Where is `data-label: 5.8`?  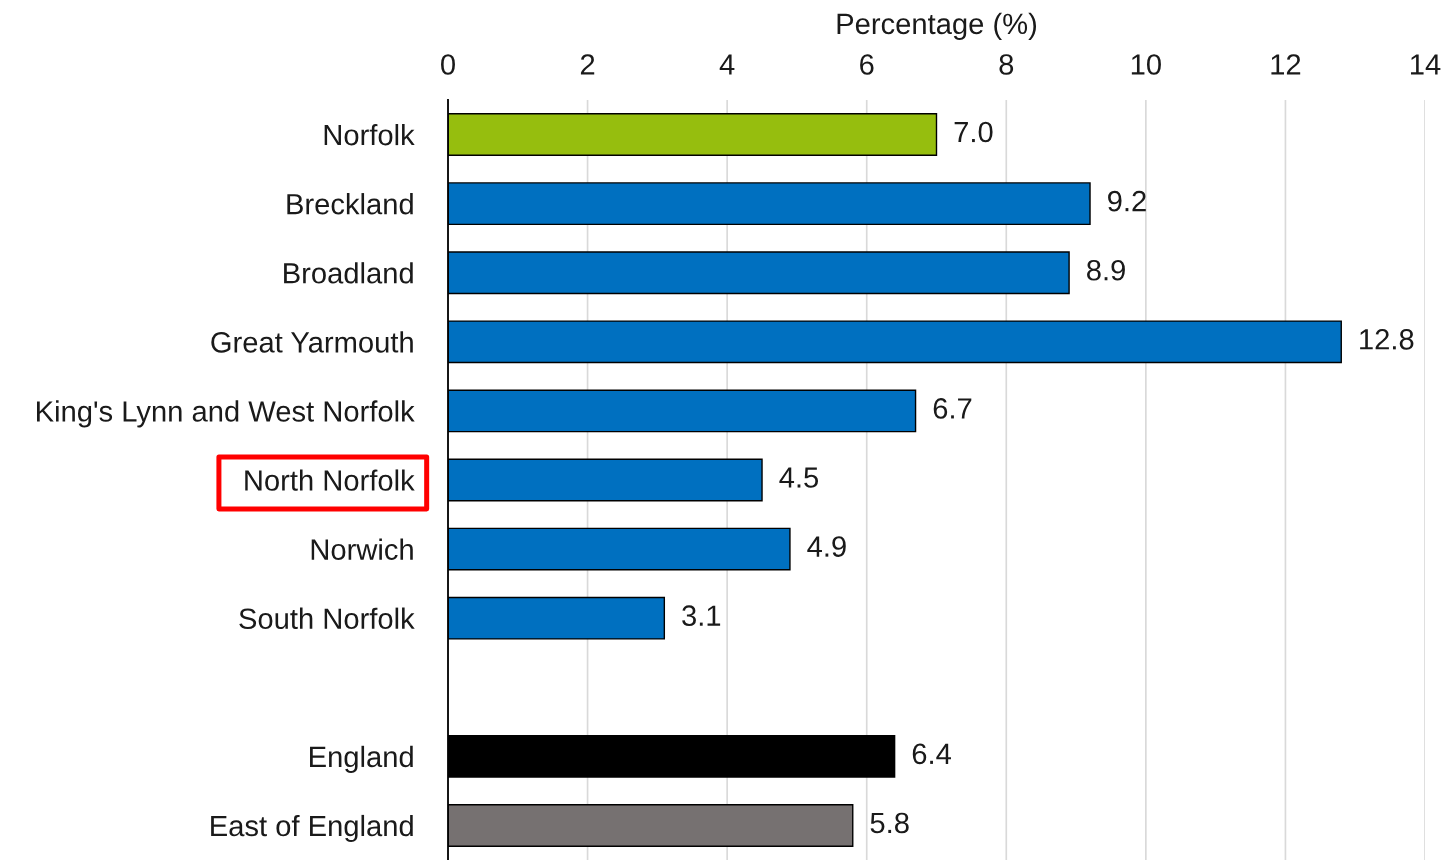 data-label: 5.8 is located at coordinates (889, 823).